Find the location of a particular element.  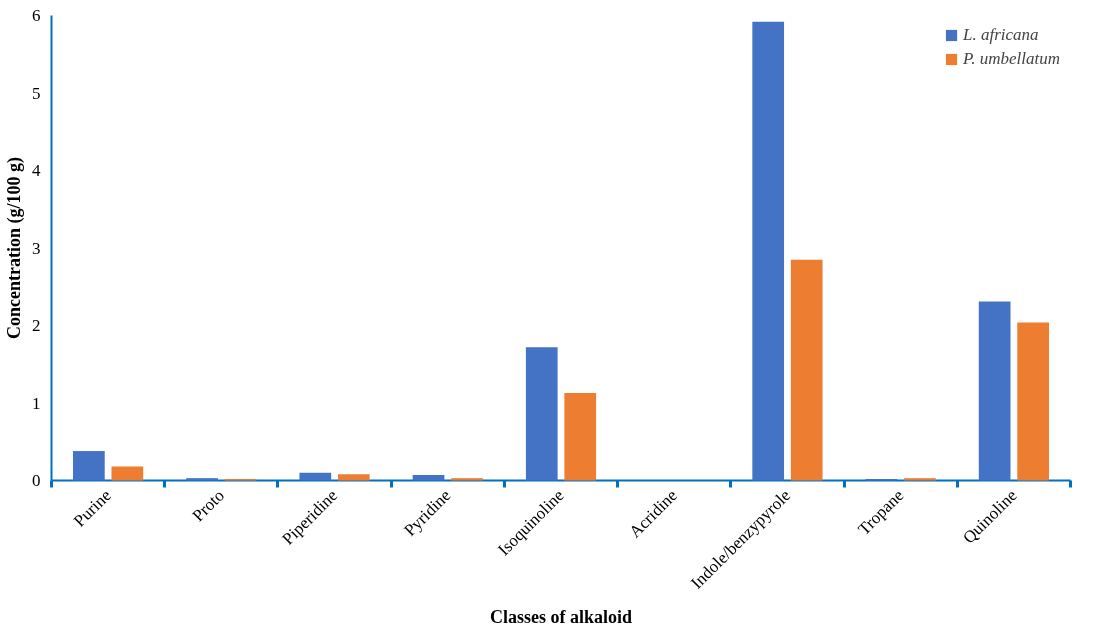

y-tick-label: 6 is located at coordinates (36, 15).